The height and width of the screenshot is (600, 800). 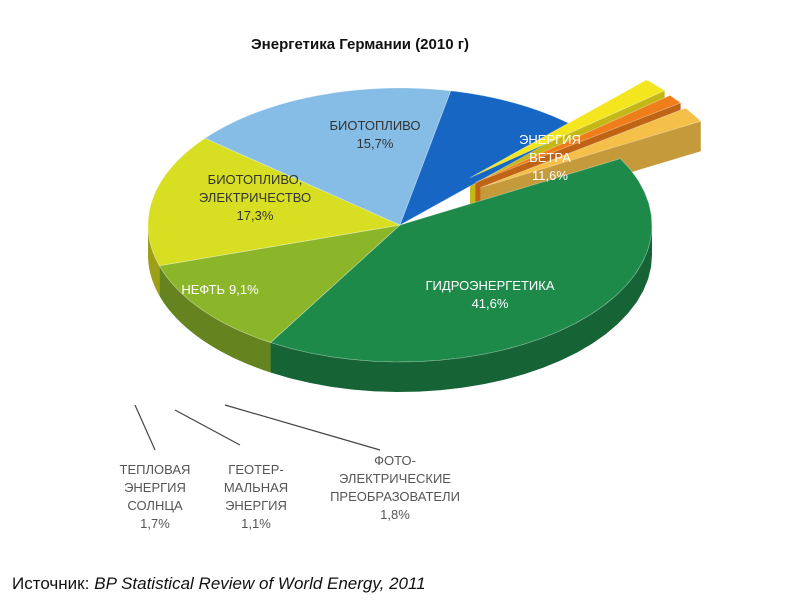 I want to click on category-label: ГЕОТЕР- МАЛЬНАЯ ЭНЕРГИЯ, so click(x=256, y=487).